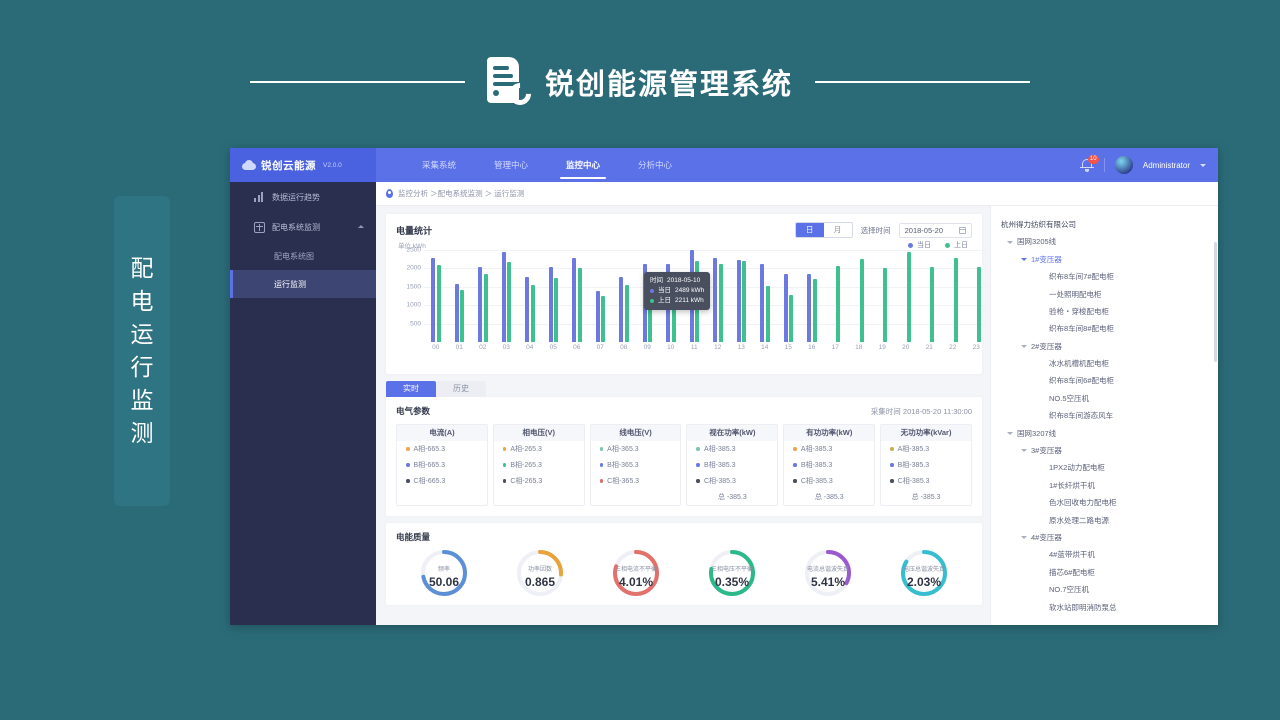  What do you see at coordinates (303, 165) in the screenshot?
I see `app-logo: 锐创云能源 V2.0.0` at bounding box center [303, 165].